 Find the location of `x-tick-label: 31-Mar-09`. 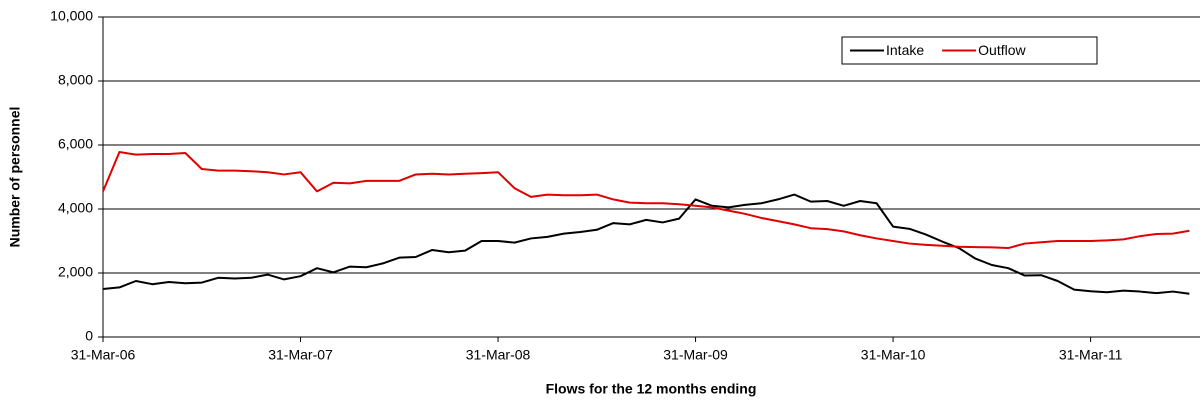

x-tick-label: 31-Mar-09 is located at coordinates (695, 355).